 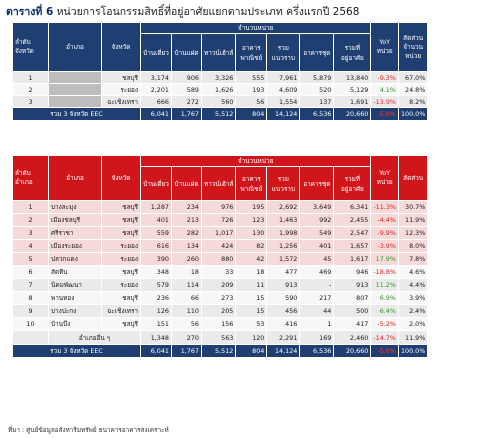 What do you see at coordinates (156, 77) in the screenshot?
I see `value-cell: 3,174` at bounding box center [156, 77].